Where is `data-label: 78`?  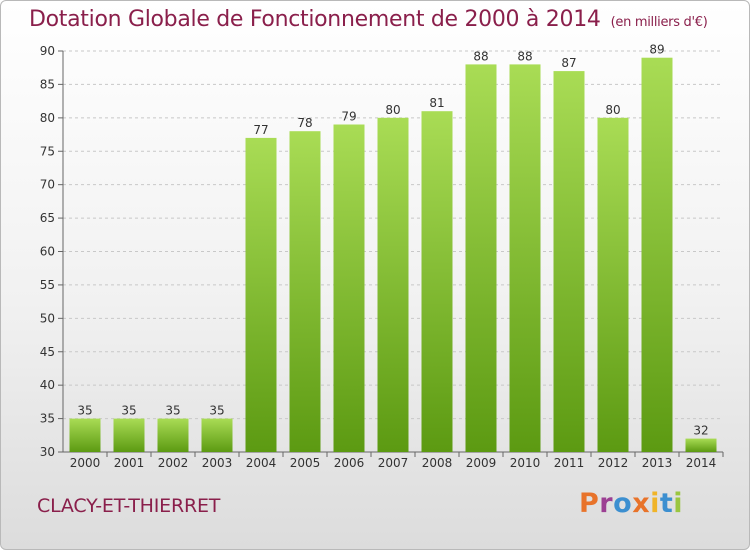
data-label: 78 is located at coordinates (304, 123).